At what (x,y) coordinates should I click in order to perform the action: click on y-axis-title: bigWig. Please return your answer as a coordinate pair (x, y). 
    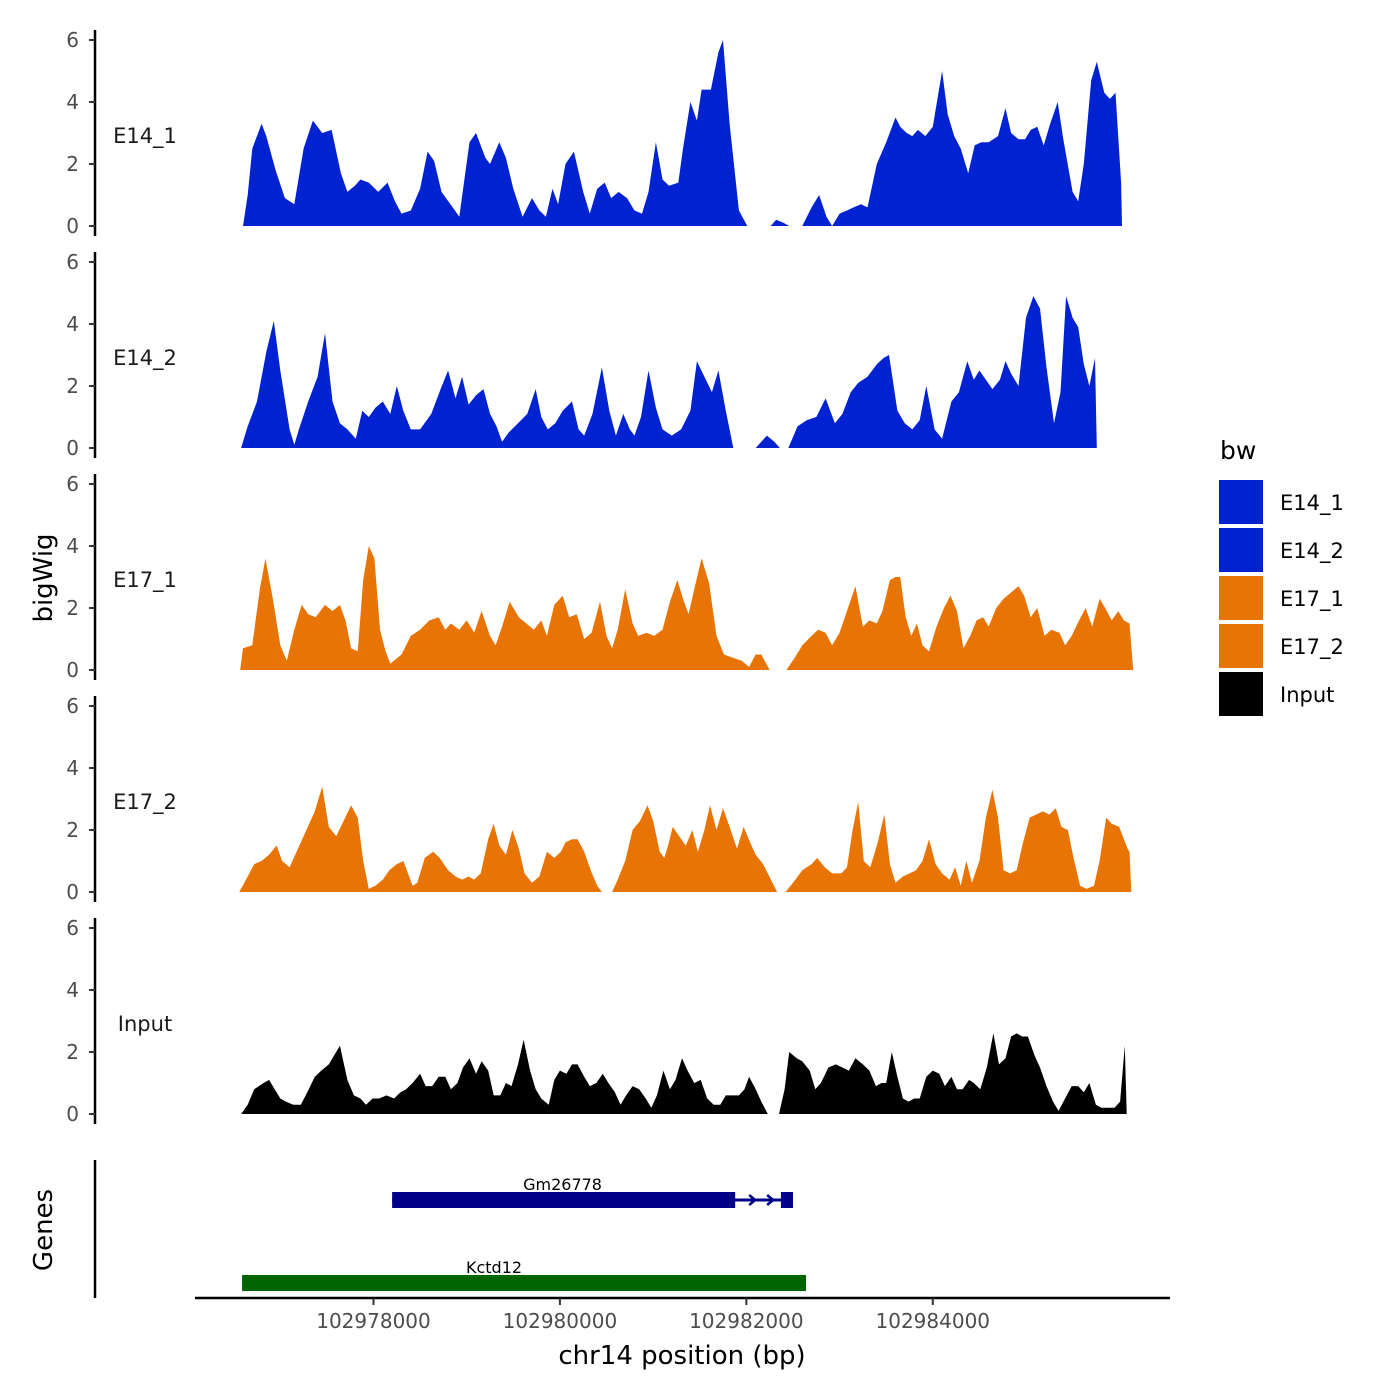
    Looking at the image, I should click on (44, 577).